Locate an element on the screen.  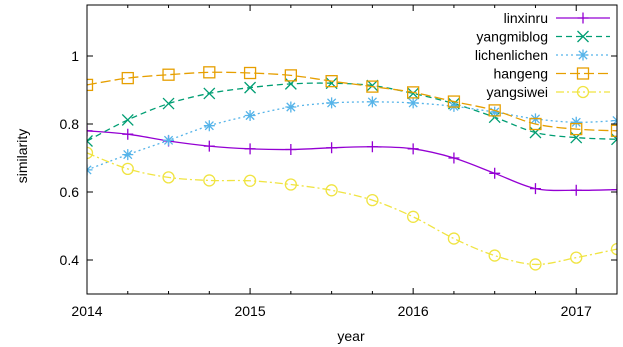
y-tick-label: 0.8 is located at coordinates (70, 124).